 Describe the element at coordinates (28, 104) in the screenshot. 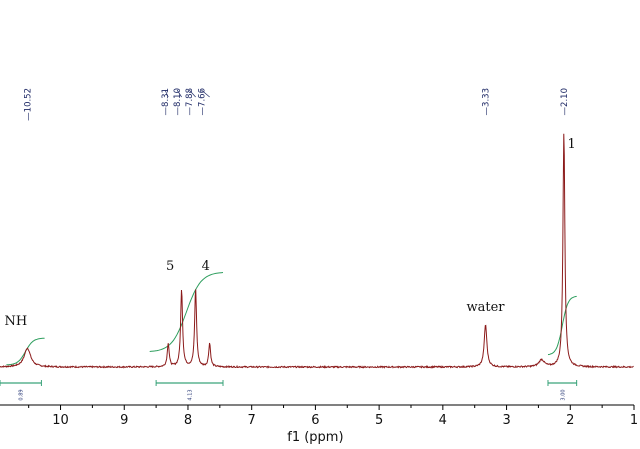

I see `peak-label: —10.52` at that location.